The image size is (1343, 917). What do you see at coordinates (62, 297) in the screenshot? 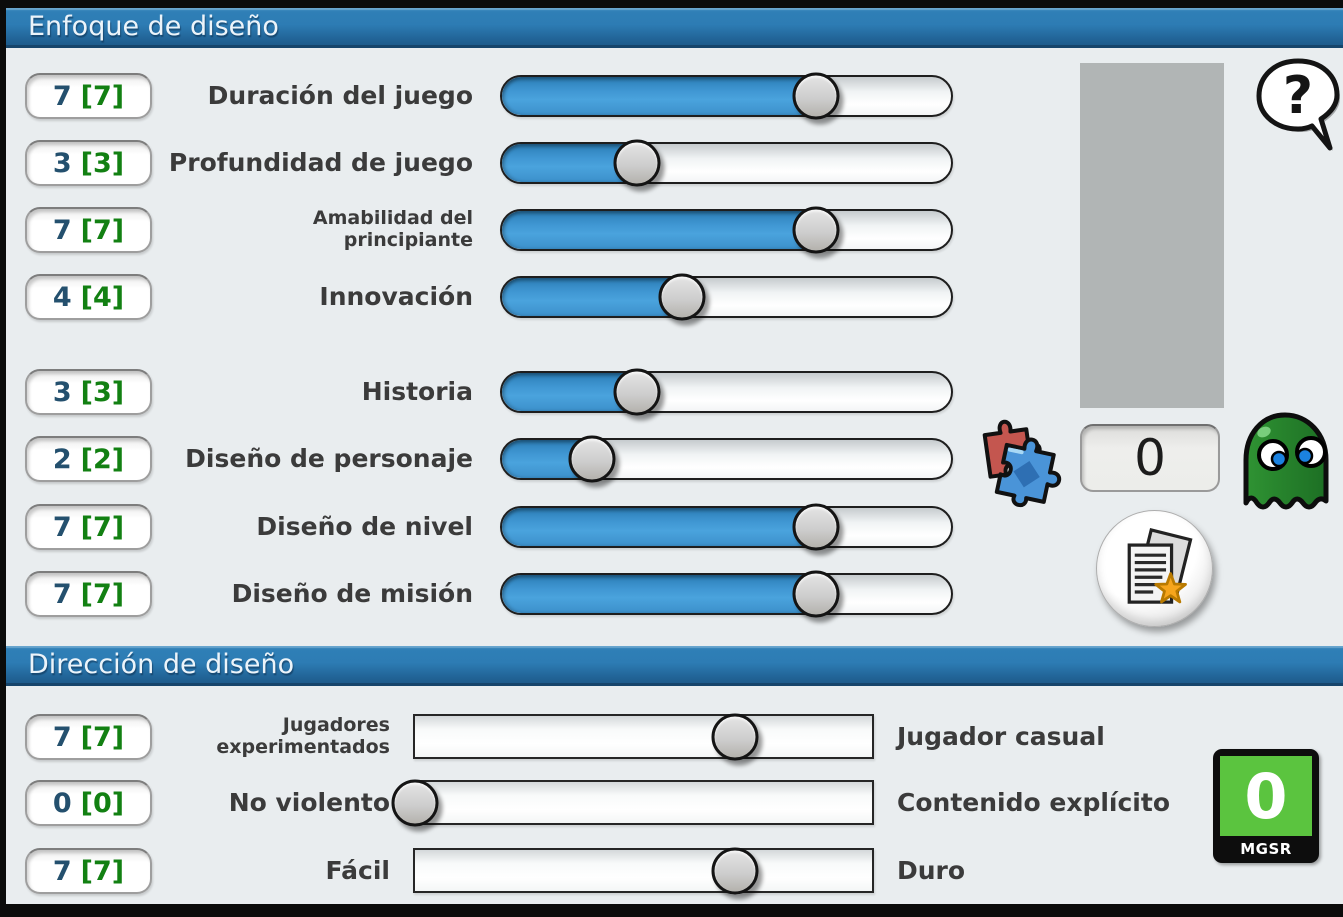
I see `value-current: 4` at bounding box center [62, 297].